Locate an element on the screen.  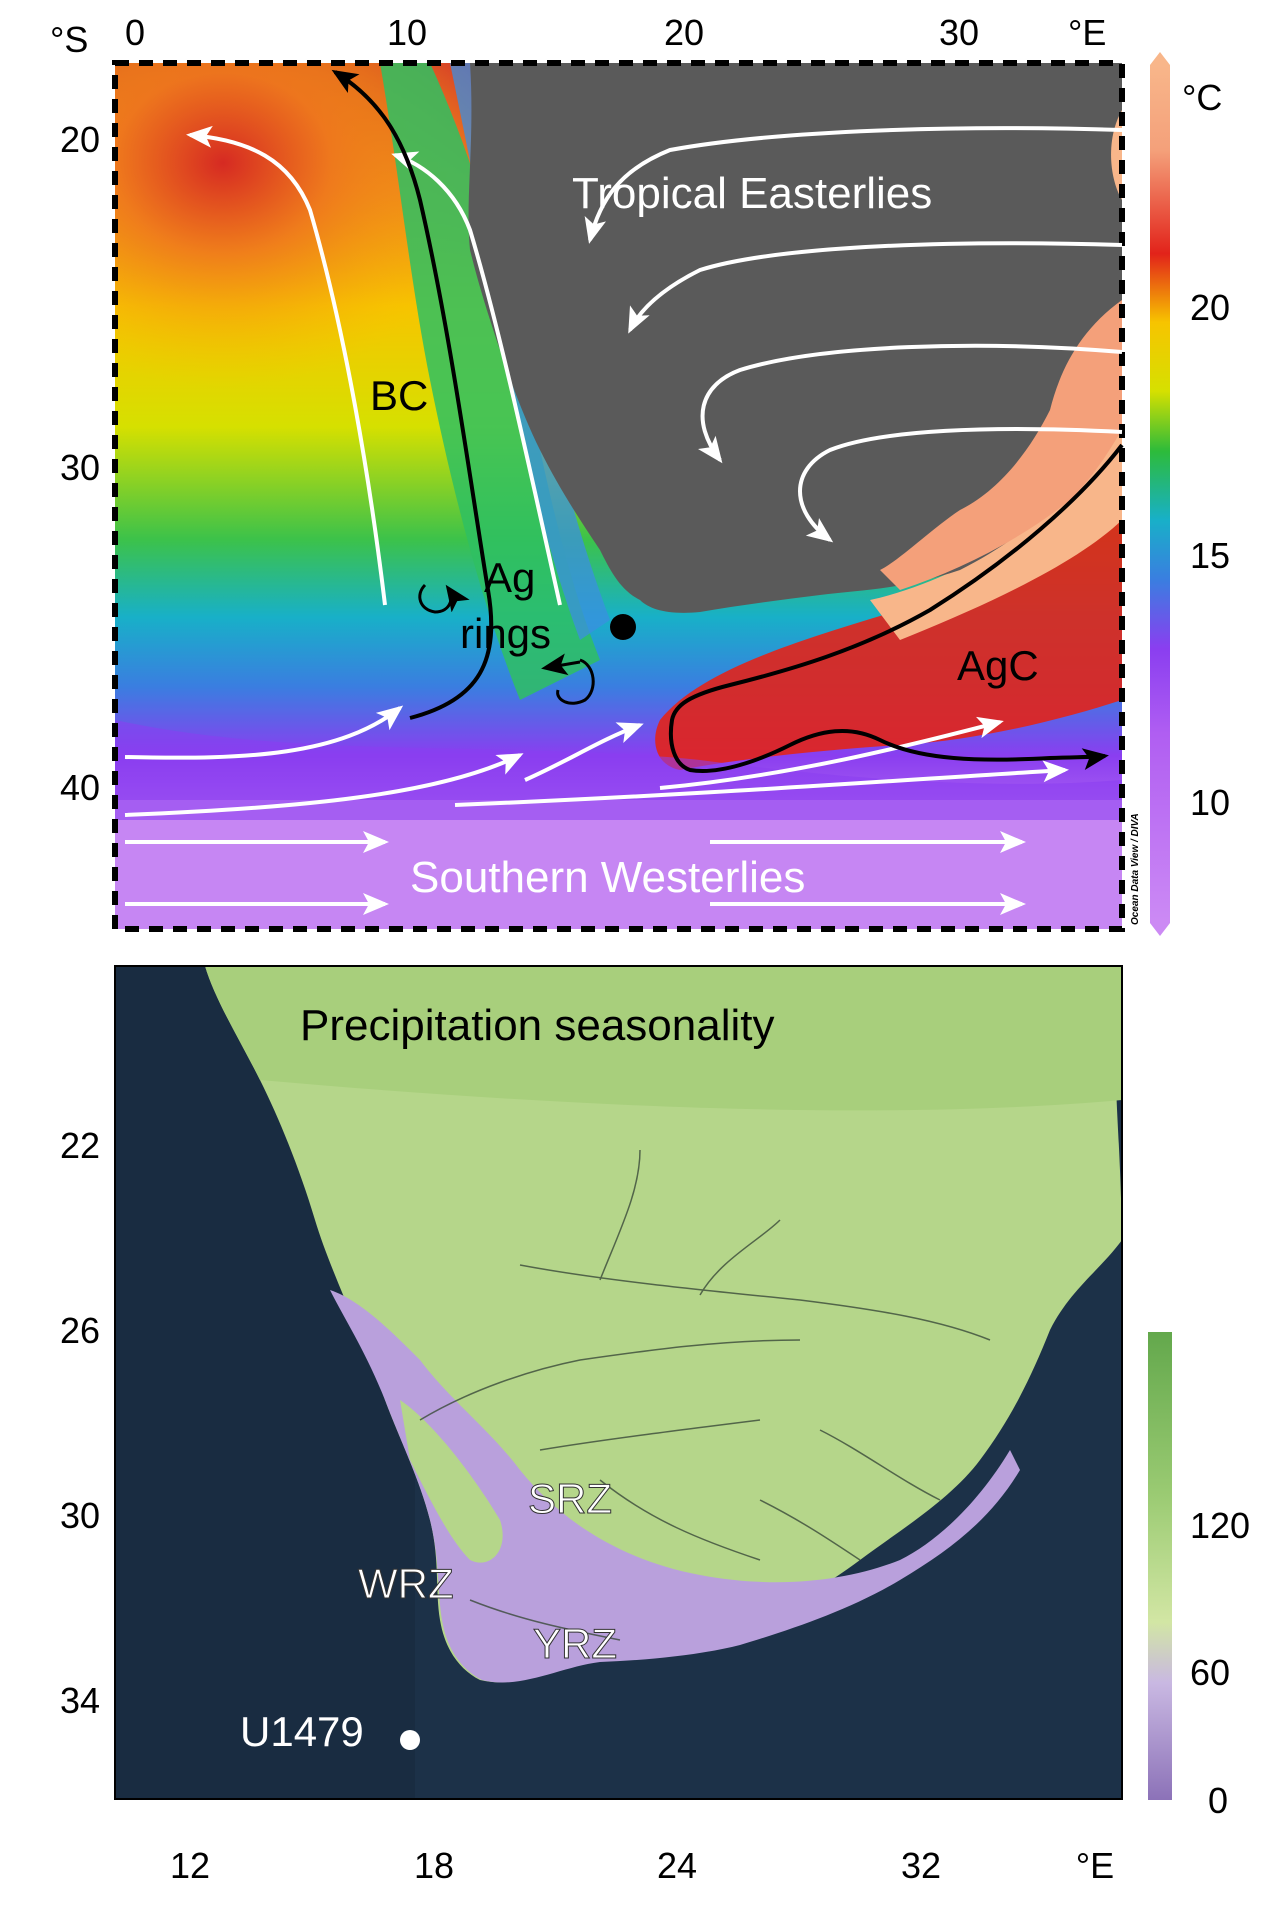
benguela-current-arrow is located at coordinates (412, 394).